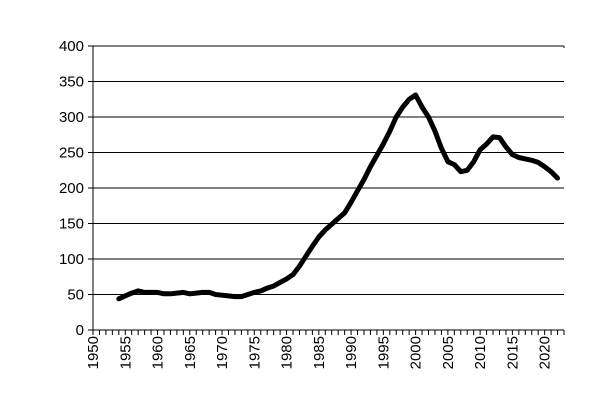  What do you see at coordinates (125, 352) in the screenshot?
I see `x-tick-label: 1955` at bounding box center [125, 352].